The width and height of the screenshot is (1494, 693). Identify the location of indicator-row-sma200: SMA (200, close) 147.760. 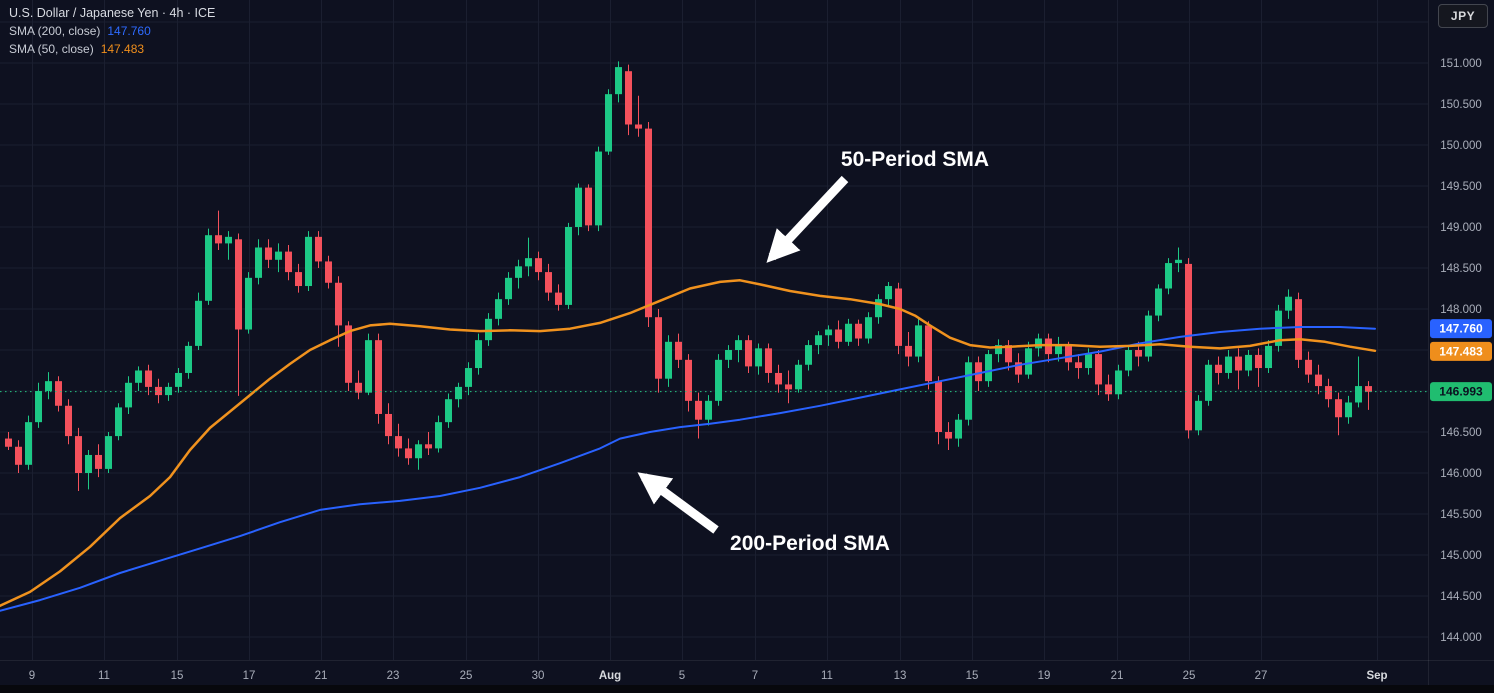
(112, 31).